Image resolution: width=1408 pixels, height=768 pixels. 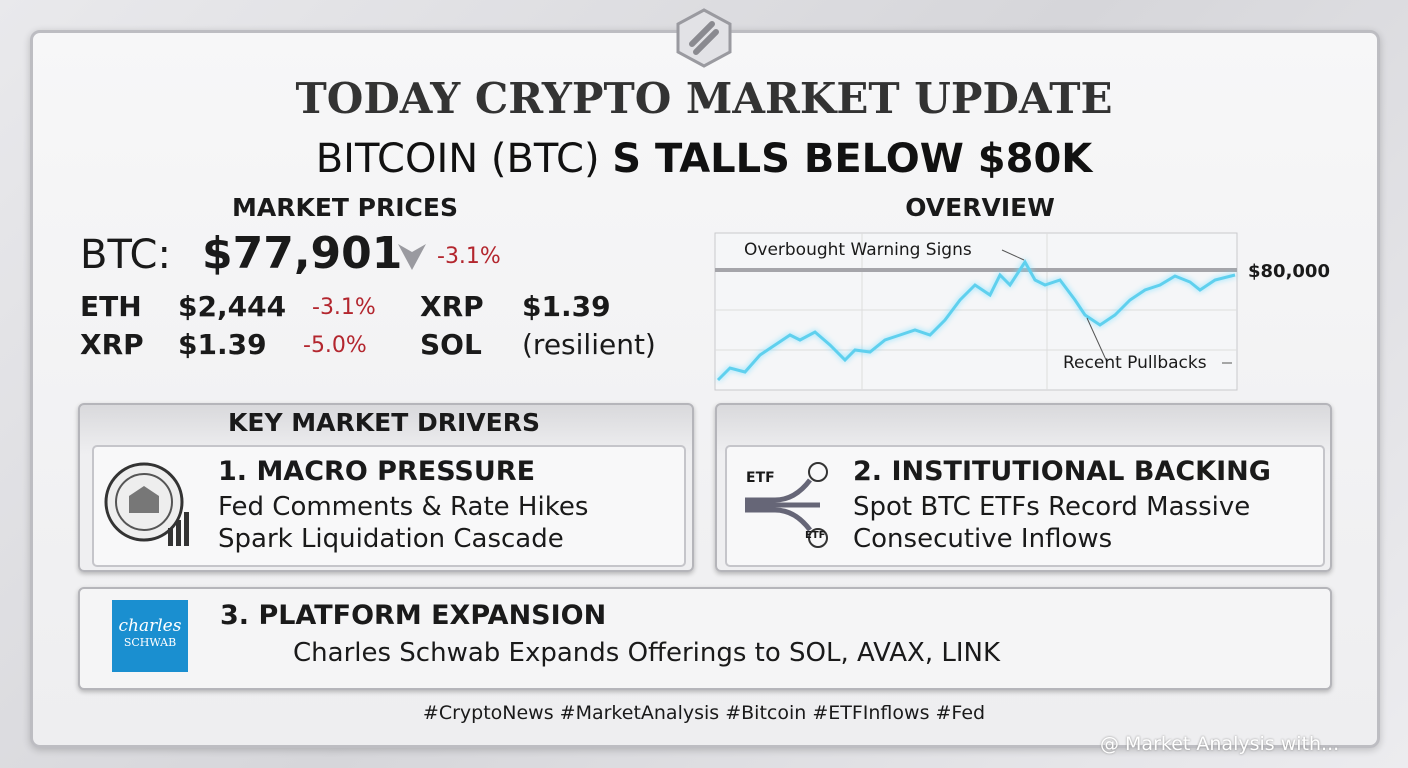 I want to click on subtitle: BITCOIN (BTC) S TALLS BELOW $80K, so click(x=704, y=159).